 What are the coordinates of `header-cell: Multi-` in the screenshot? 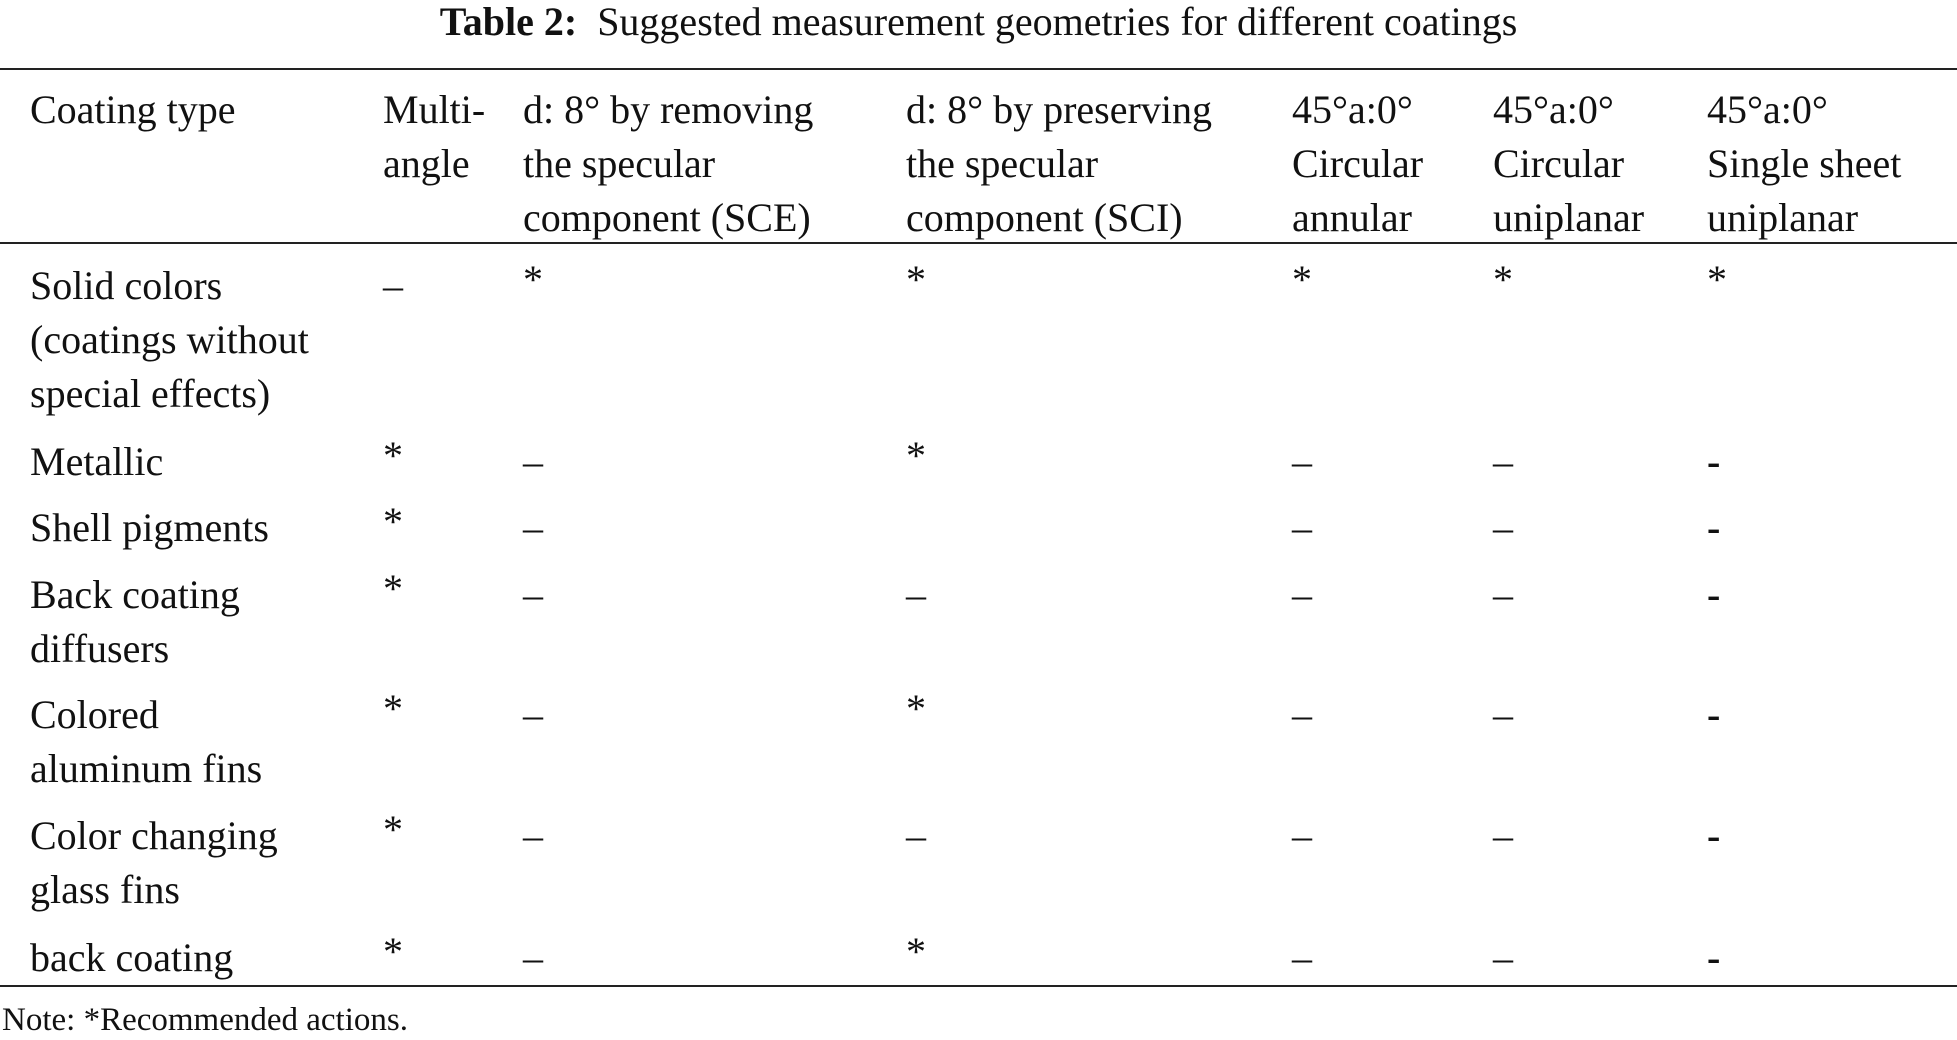 It's located at (434, 109).